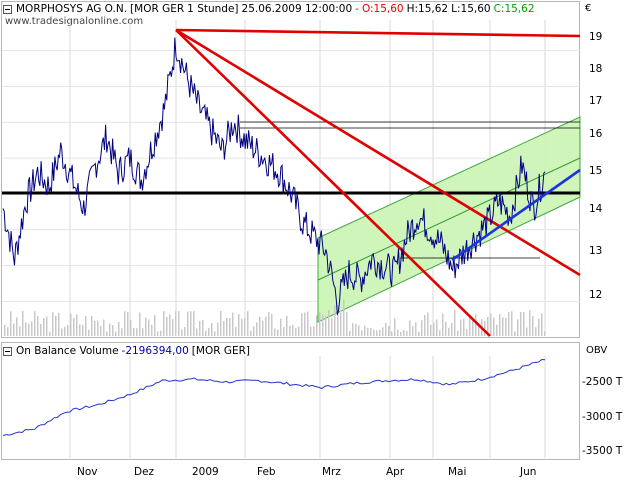 Image resolution: width=640 pixels, height=480 pixels. I want to click on time-tick-label: Apr, so click(395, 472).